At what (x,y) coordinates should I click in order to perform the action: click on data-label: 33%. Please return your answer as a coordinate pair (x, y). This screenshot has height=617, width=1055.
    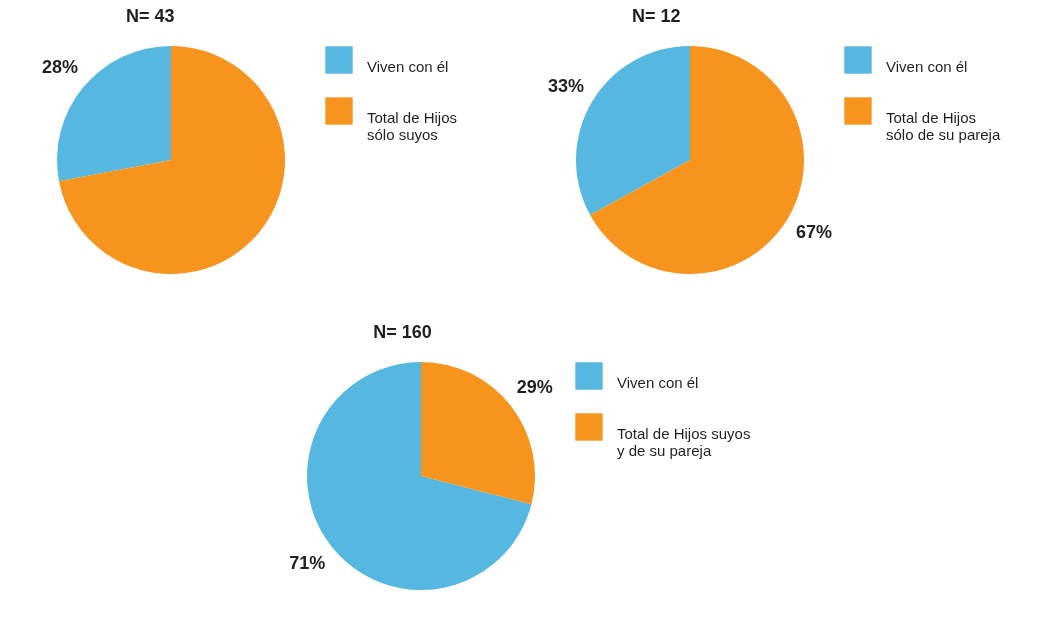
    Looking at the image, I should click on (566, 85).